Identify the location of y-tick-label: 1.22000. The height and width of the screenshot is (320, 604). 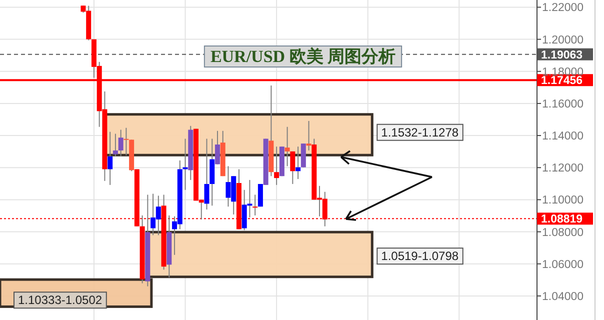
(563, 8).